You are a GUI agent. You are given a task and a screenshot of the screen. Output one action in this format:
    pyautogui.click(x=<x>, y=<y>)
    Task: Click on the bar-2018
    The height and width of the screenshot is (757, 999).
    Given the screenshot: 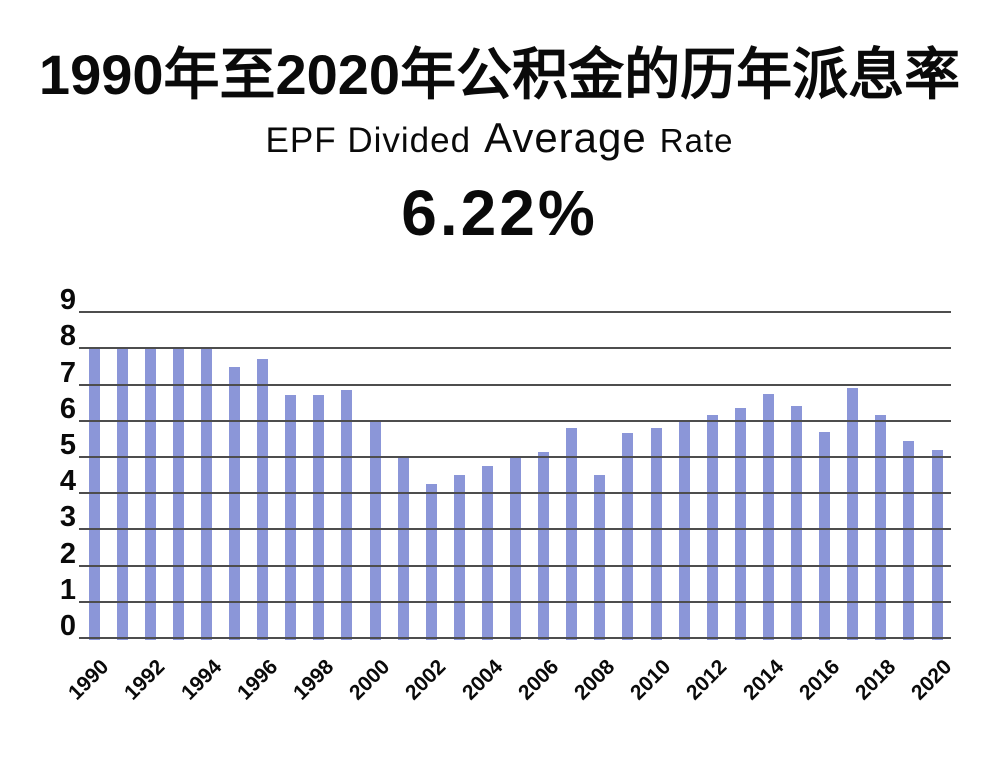 What is the action you would take?
    pyautogui.click(x=881, y=527)
    